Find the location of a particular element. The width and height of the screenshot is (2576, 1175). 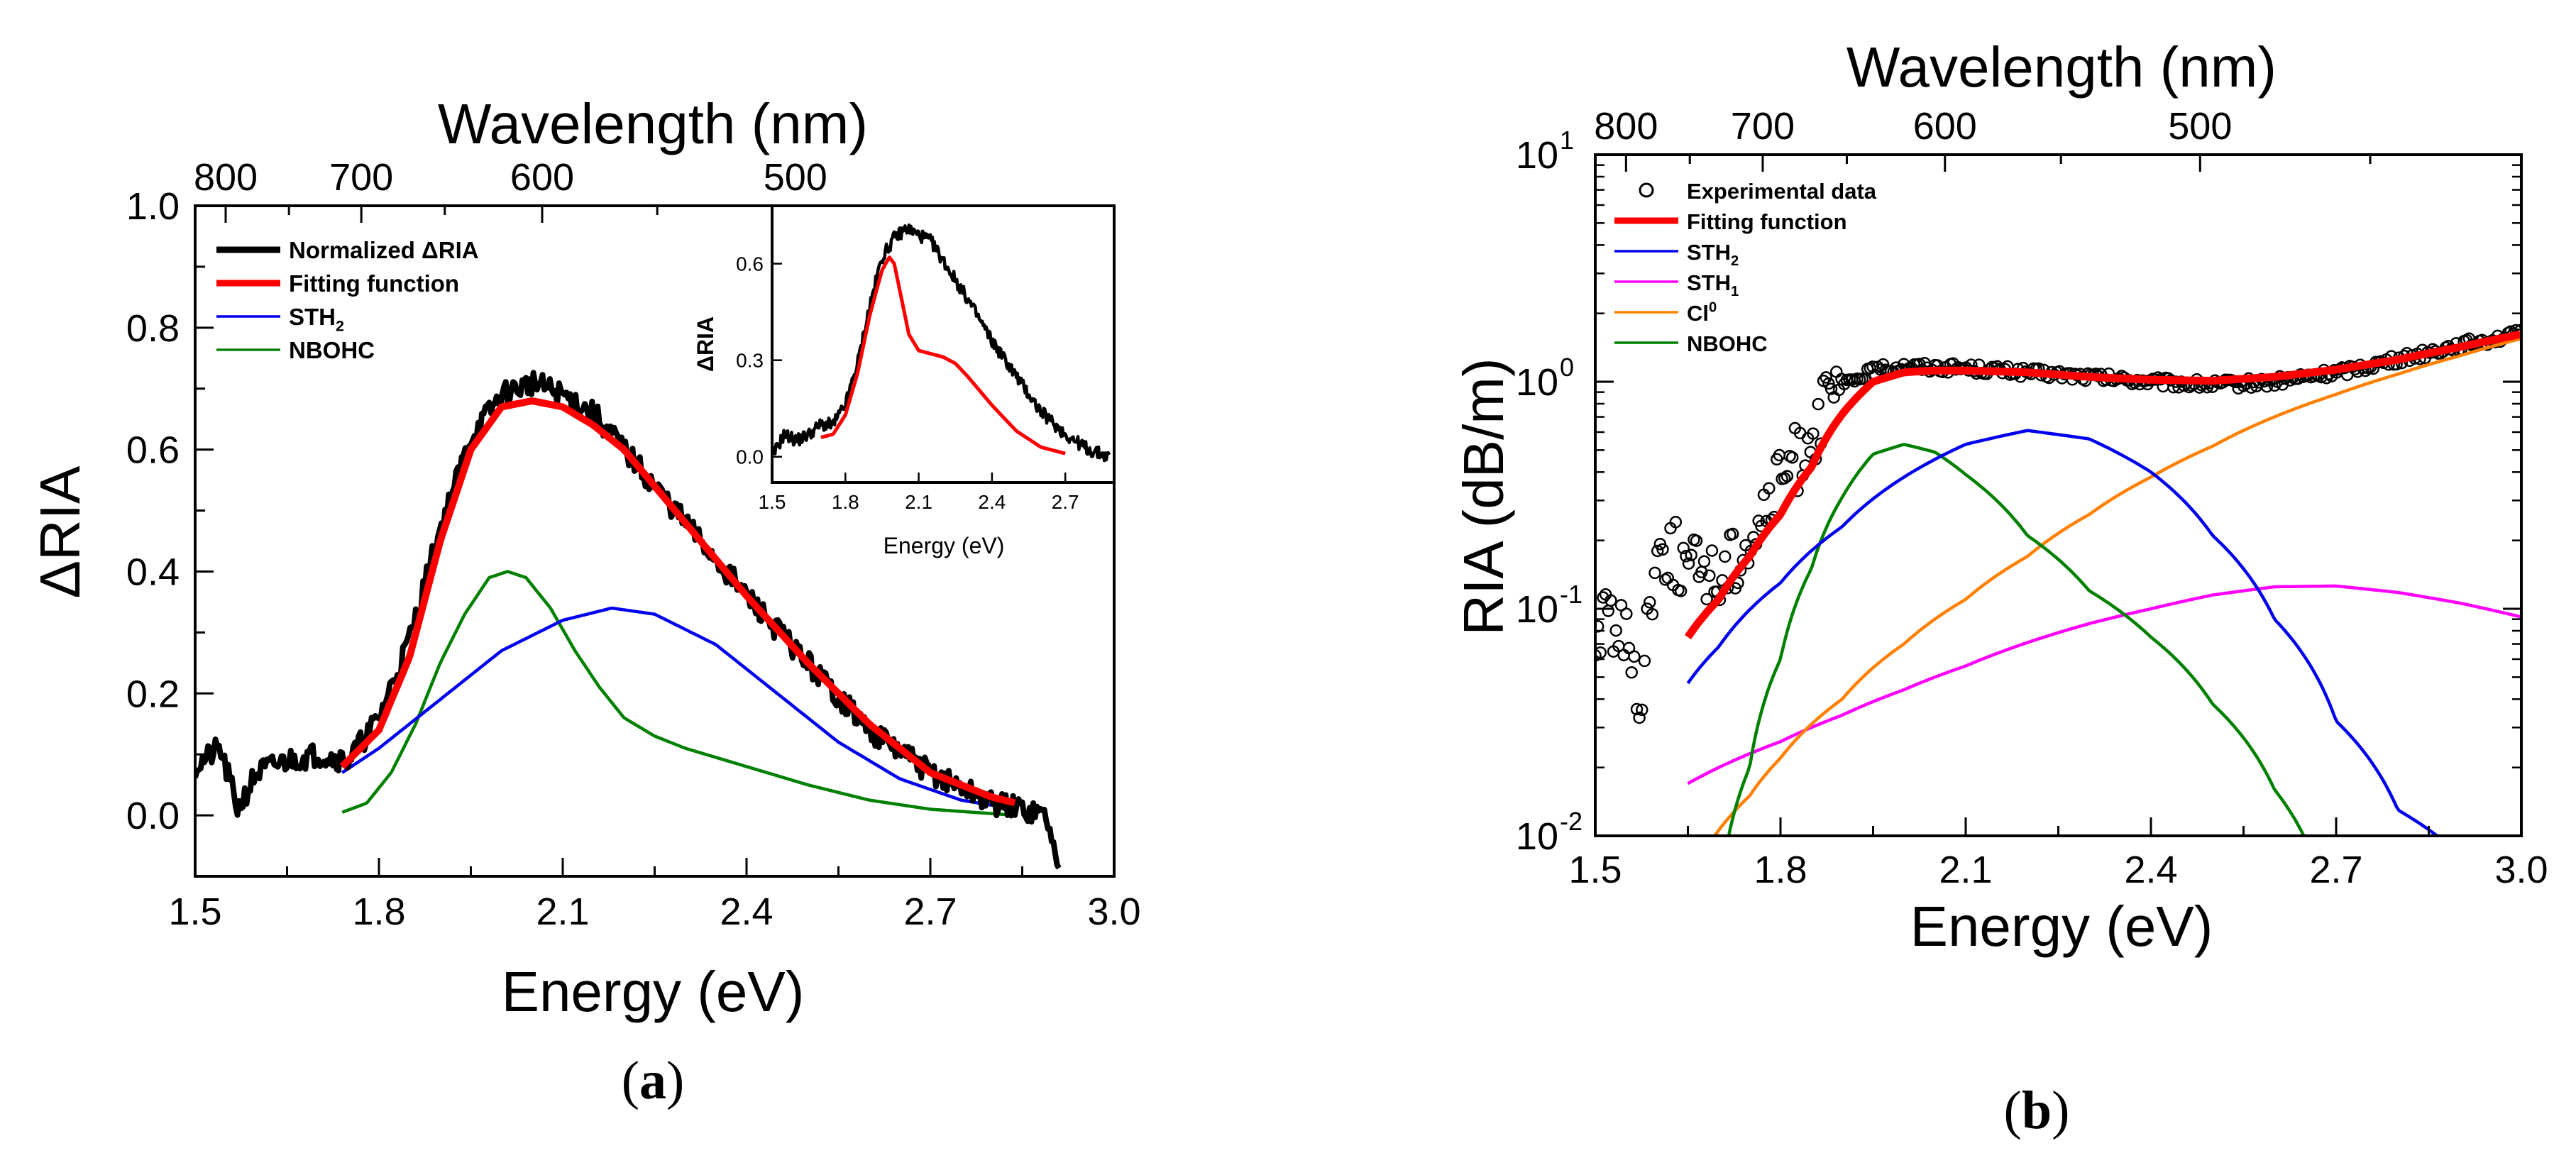

inset-series-data is located at coordinates (941, 343).